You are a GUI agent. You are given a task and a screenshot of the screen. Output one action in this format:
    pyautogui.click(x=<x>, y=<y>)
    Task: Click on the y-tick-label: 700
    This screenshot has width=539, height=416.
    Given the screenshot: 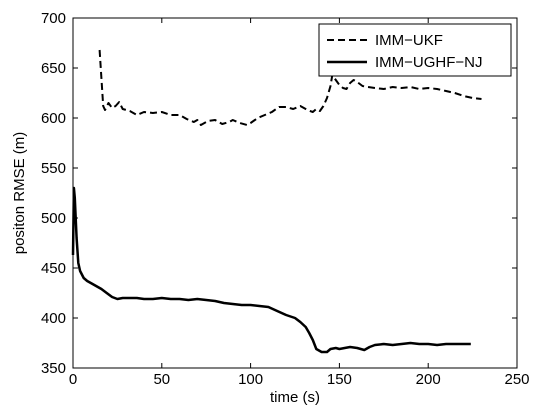 What is the action you would take?
    pyautogui.click(x=53, y=18)
    